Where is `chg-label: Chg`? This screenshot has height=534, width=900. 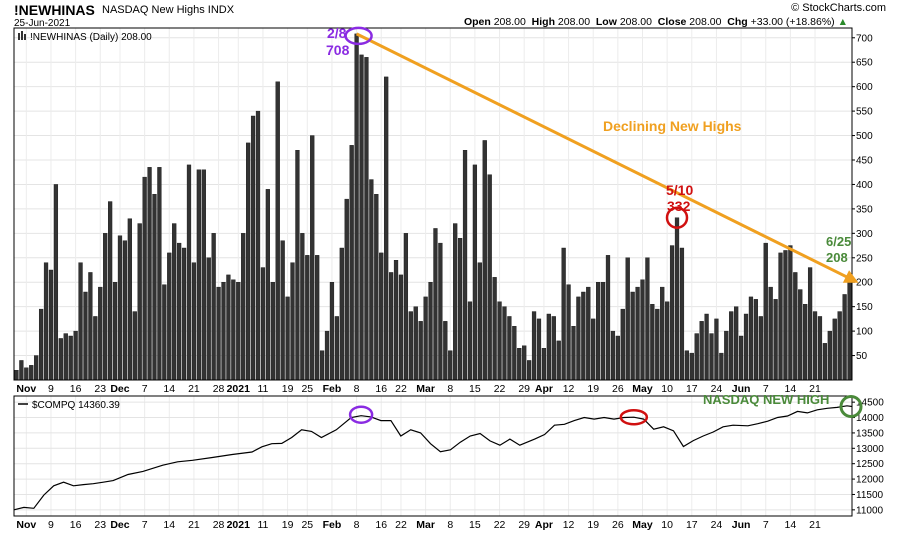 chg-label: Chg is located at coordinates (737, 22).